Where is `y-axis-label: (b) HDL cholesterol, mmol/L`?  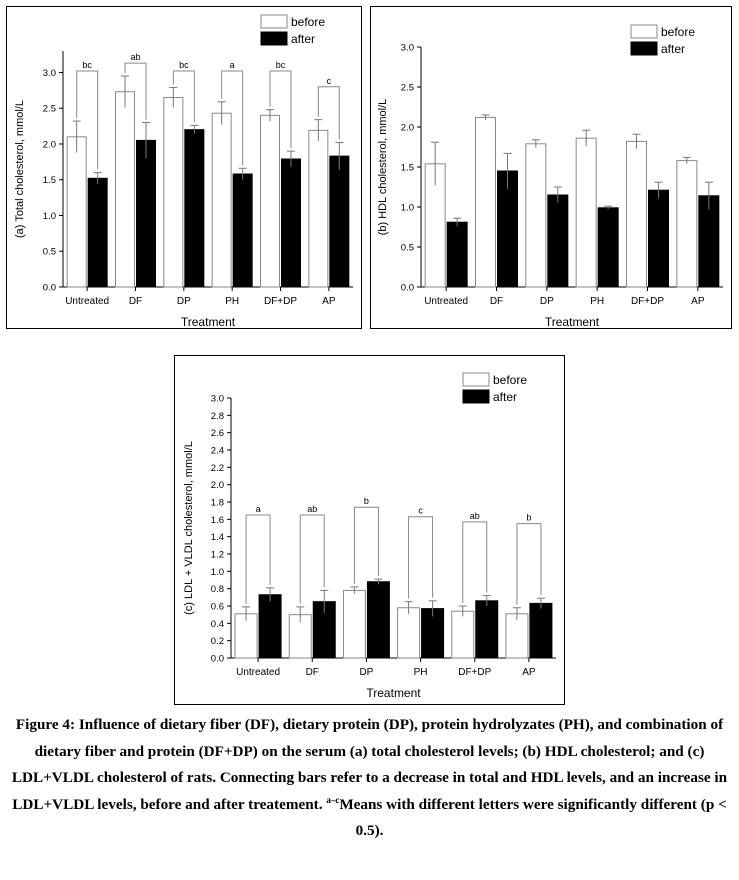 y-axis-label: (b) HDL cholesterol, mmol/L is located at coordinates (383, 167).